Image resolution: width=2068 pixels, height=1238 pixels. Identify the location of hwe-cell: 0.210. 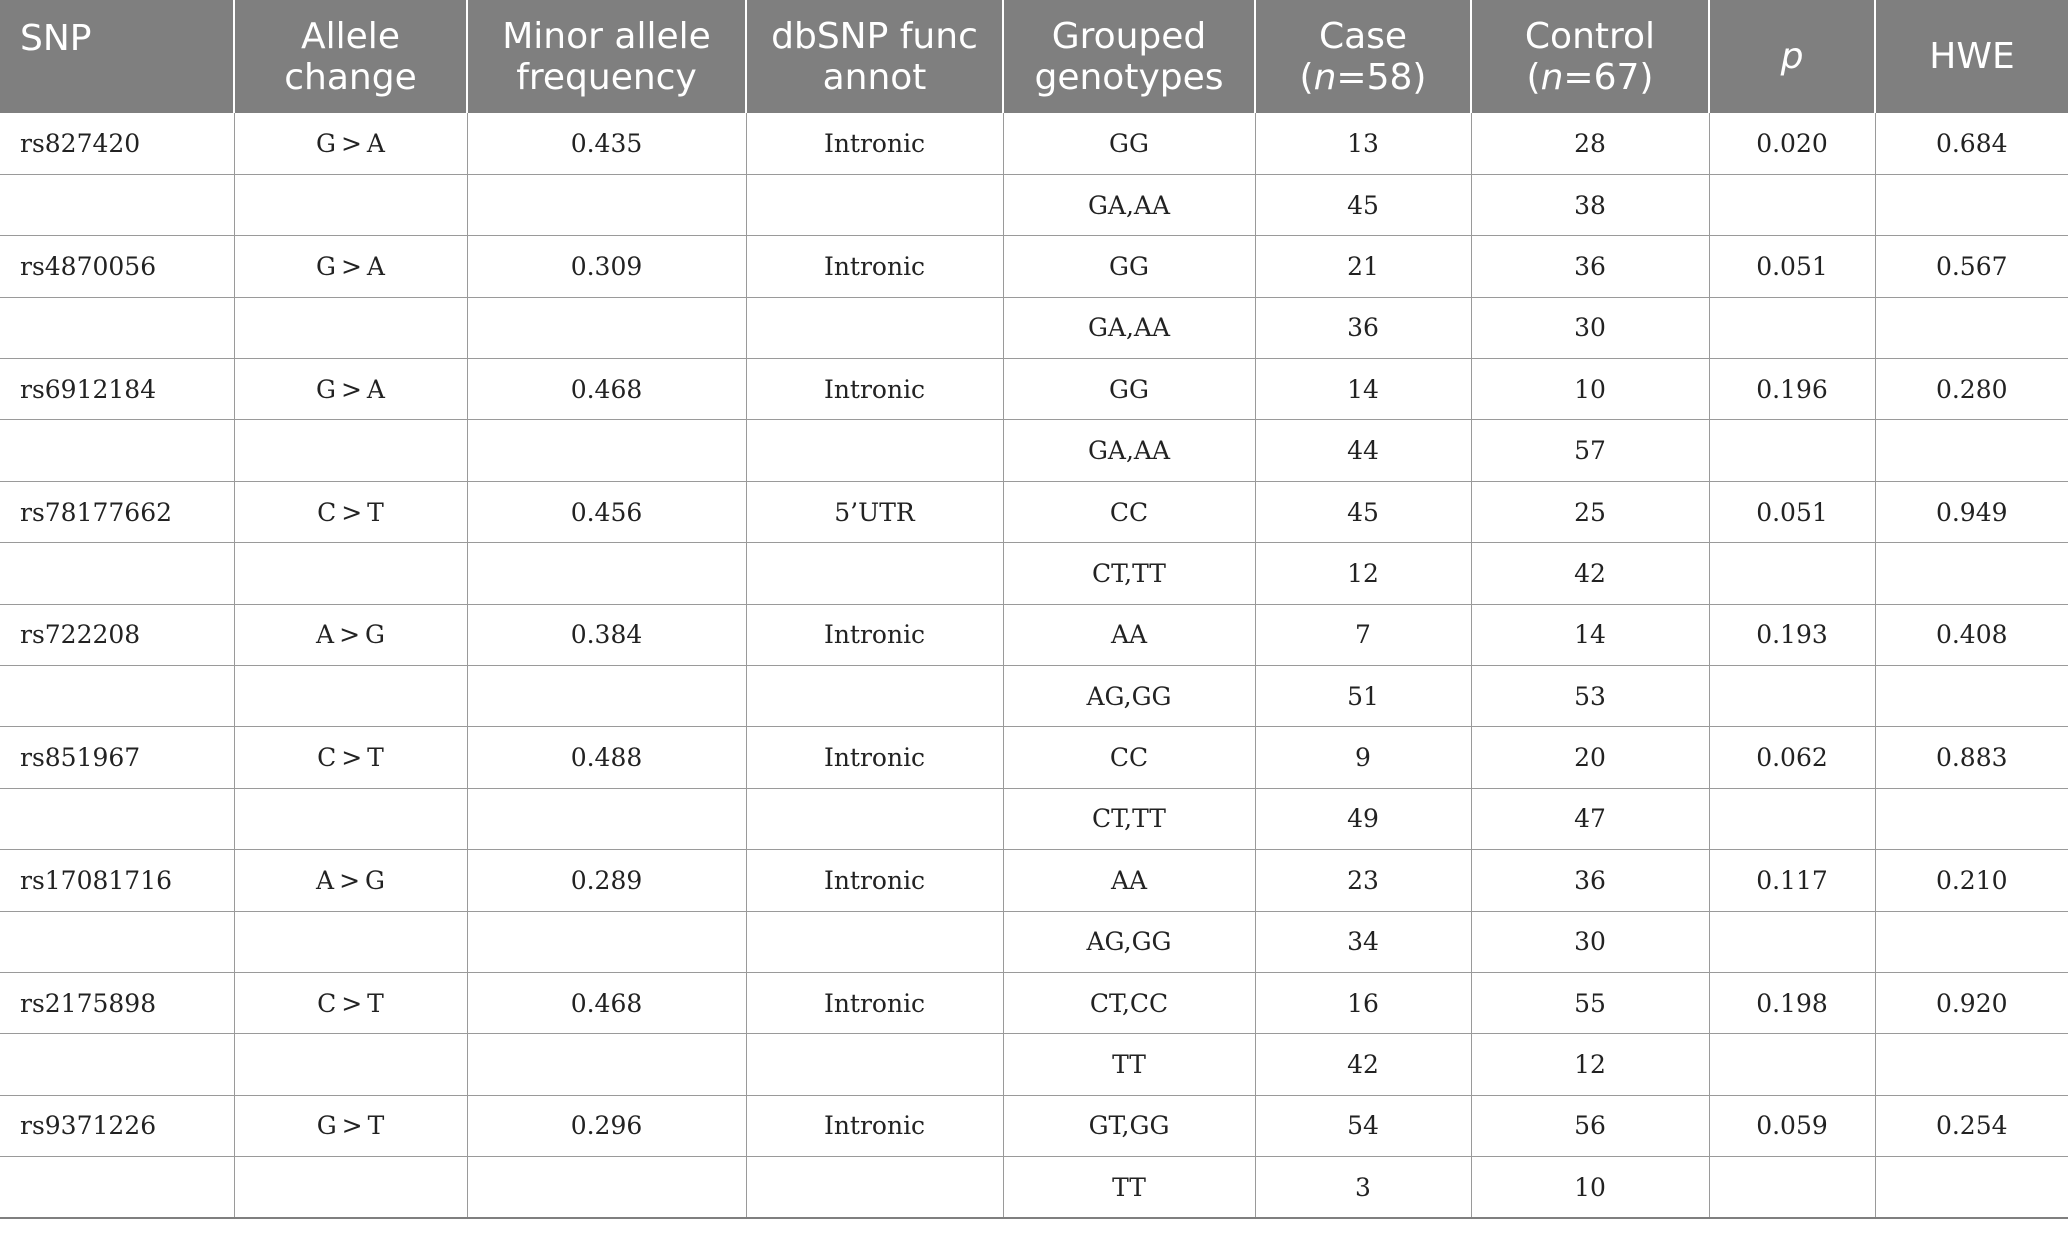
(1971, 880).